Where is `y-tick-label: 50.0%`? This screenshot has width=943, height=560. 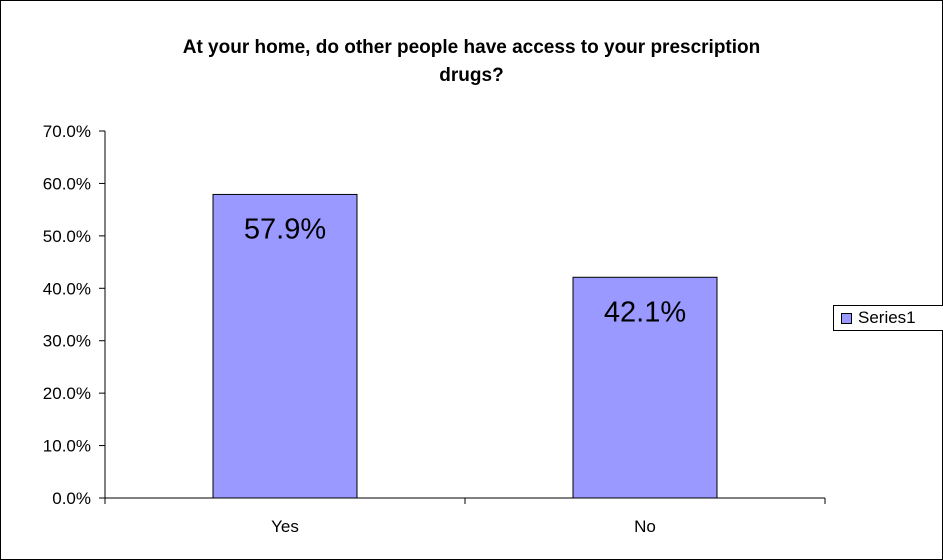 y-tick-label: 50.0% is located at coordinates (67, 236).